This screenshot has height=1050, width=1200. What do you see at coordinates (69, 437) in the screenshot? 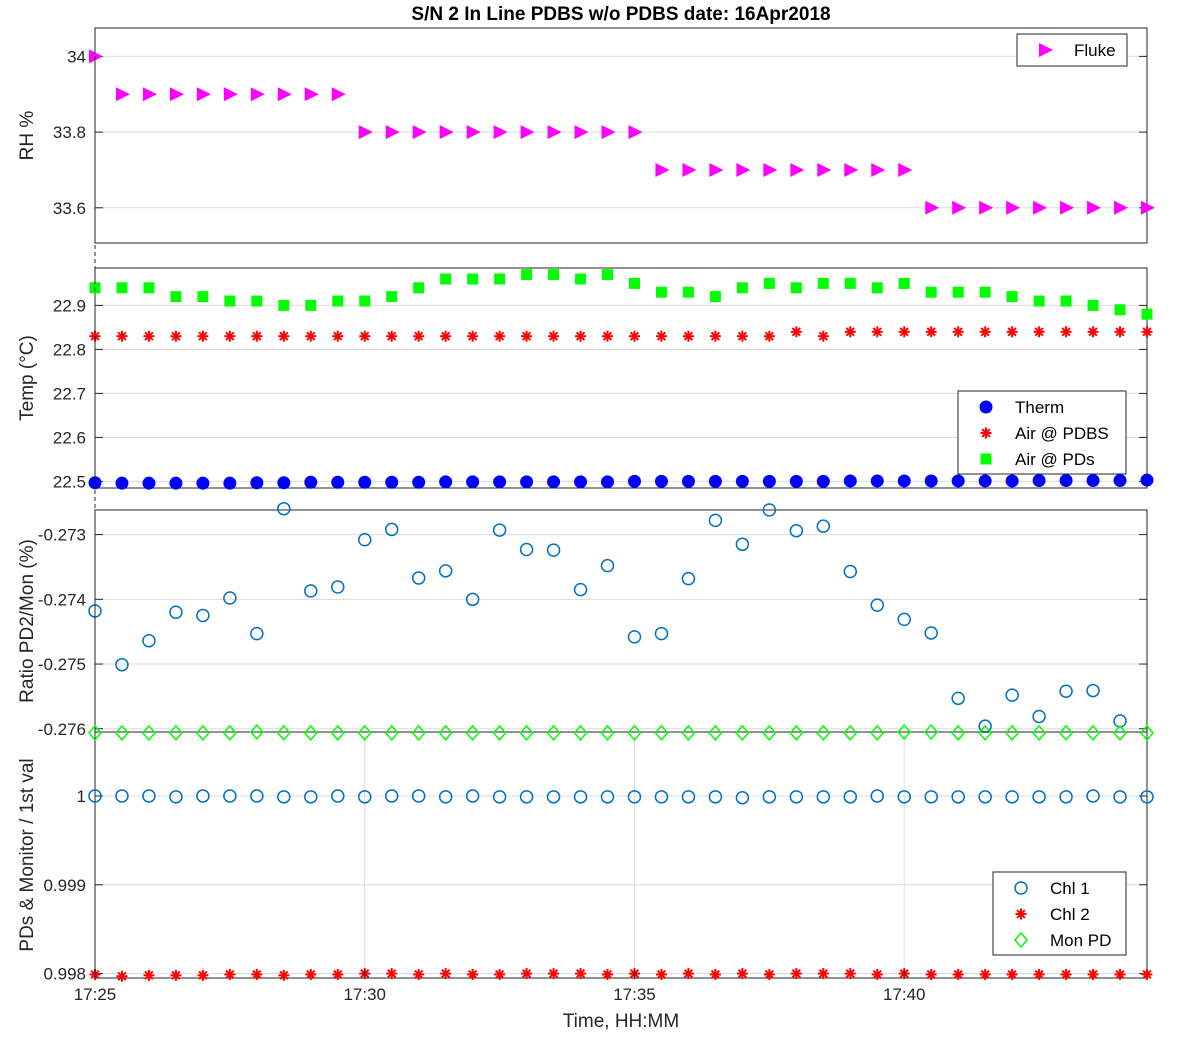
I see `y-tick-label: 22.6` at bounding box center [69, 437].